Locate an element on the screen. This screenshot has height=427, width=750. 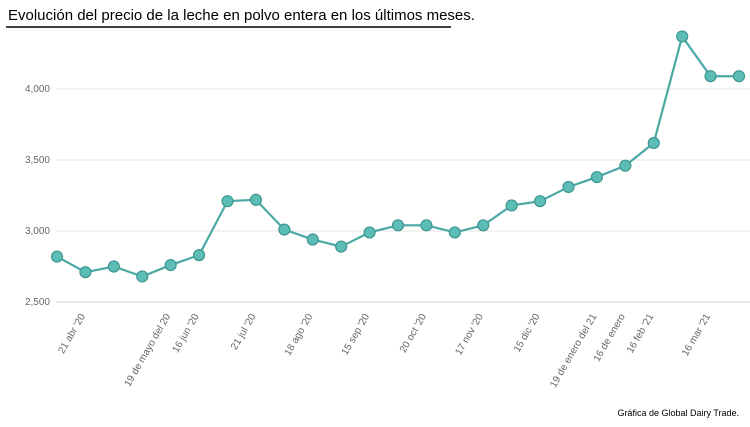
x-tick-label: 15 dic '20 is located at coordinates (527, 333).